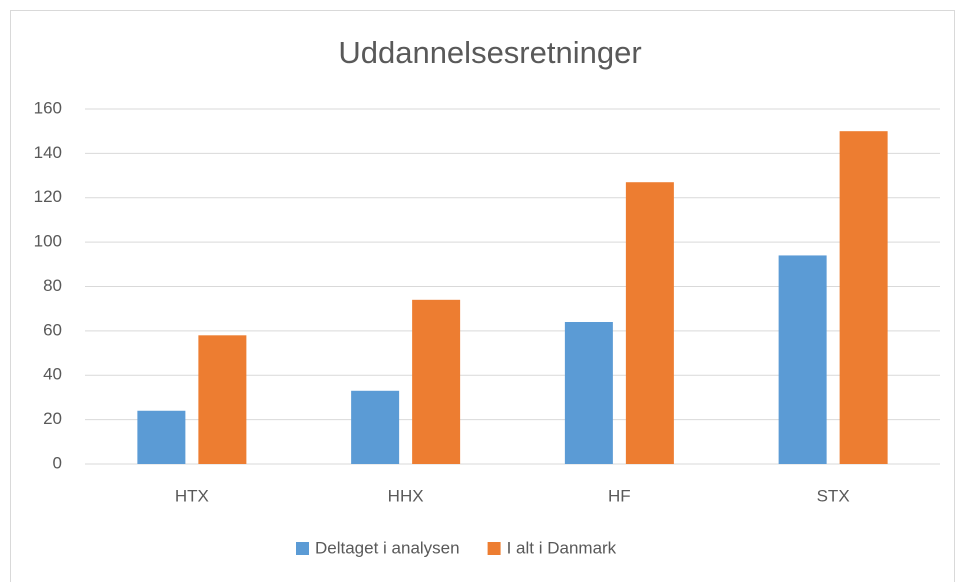  Describe the element at coordinates (52, 329) in the screenshot. I see `y-tick-label: 60` at that location.